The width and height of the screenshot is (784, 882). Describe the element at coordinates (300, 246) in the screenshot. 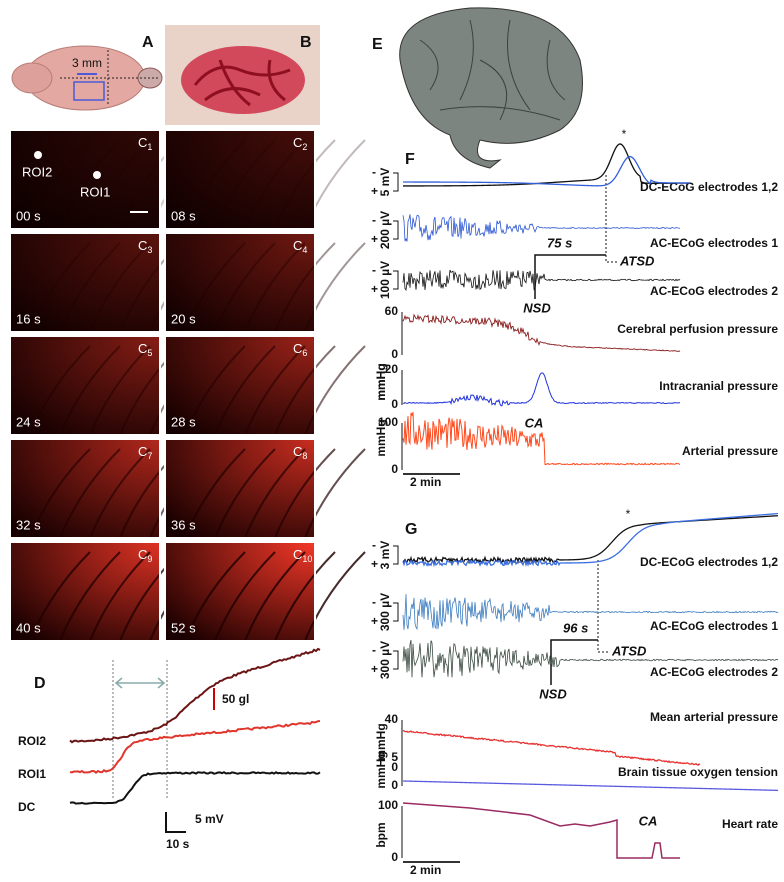

I see `frame-label: C4` at that location.